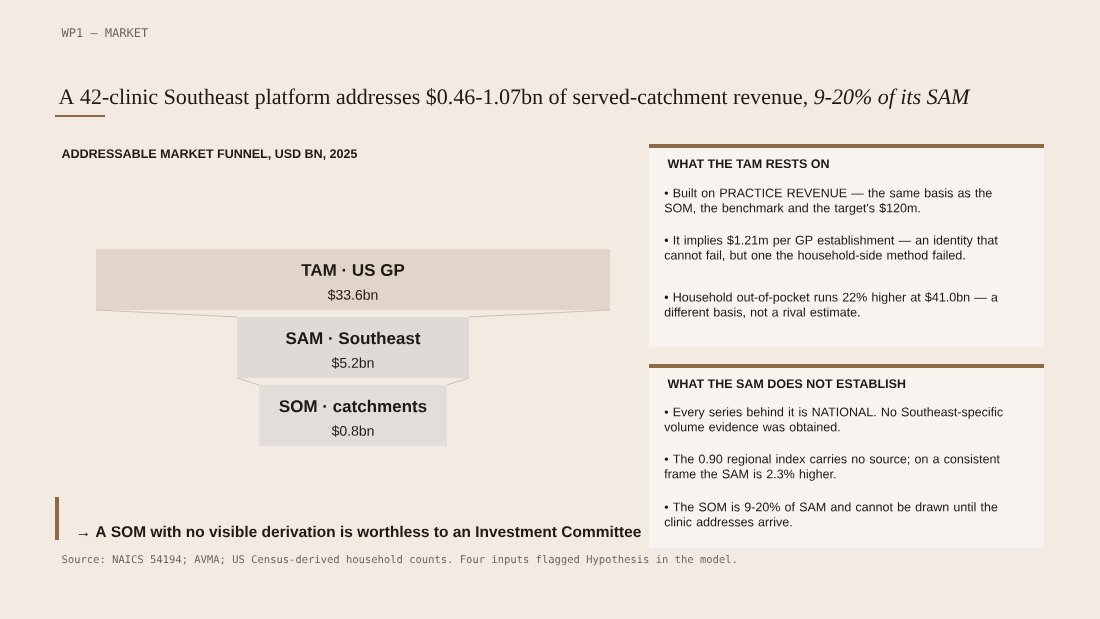 The width and height of the screenshot is (1100, 619). I want to click on text: WP1 — MARKET, so click(104, 32).